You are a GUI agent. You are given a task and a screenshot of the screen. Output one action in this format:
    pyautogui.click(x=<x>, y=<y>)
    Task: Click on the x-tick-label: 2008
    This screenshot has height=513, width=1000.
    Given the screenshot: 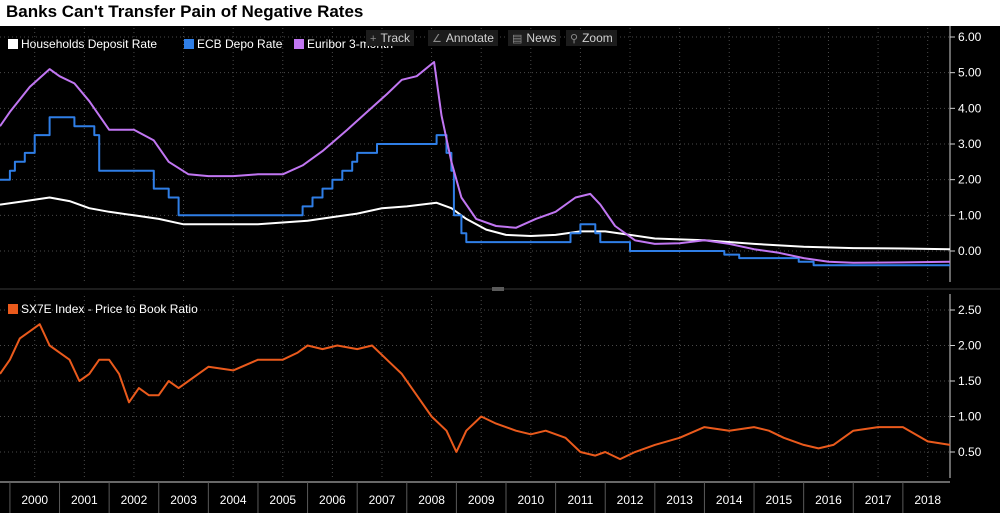 What is the action you would take?
    pyautogui.click(x=431, y=500)
    